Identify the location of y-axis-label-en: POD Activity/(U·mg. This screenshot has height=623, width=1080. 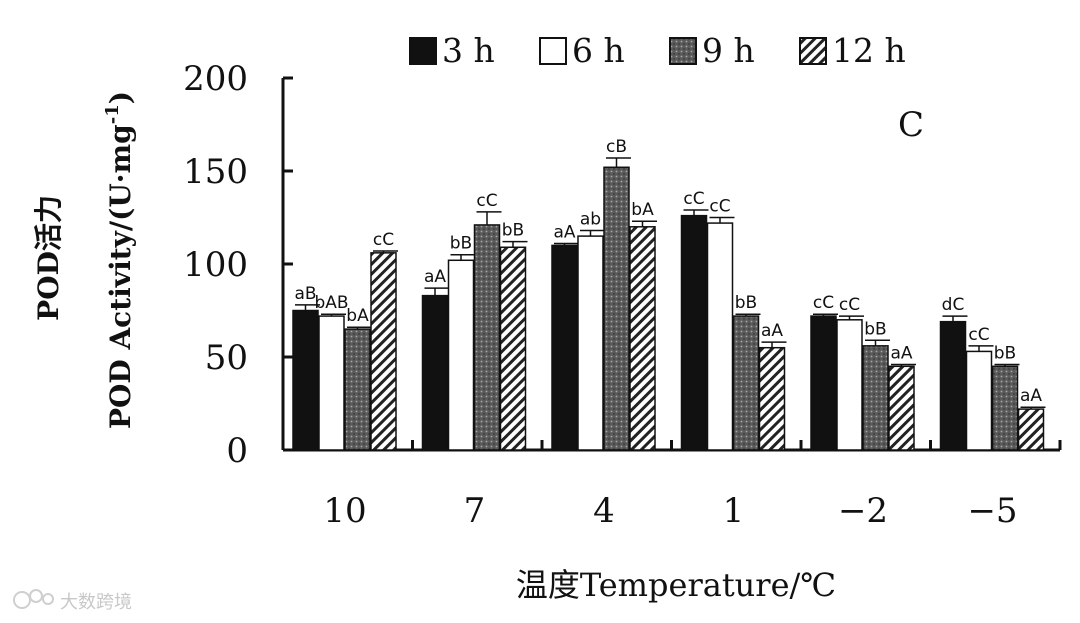
(120, 276).